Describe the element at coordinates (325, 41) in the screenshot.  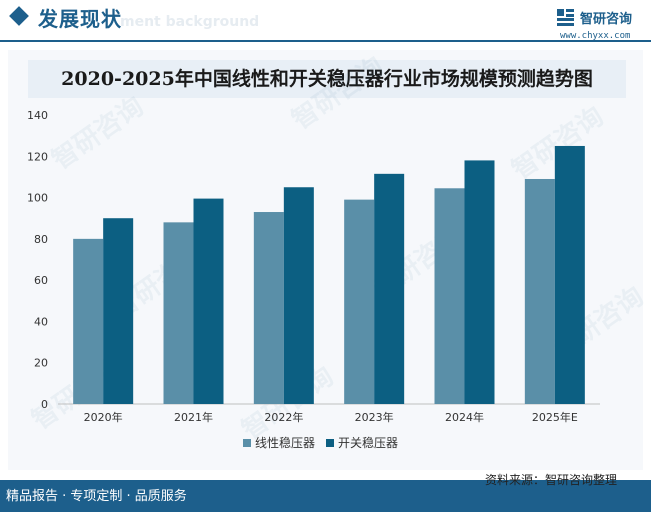
I see `header-divider` at that location.